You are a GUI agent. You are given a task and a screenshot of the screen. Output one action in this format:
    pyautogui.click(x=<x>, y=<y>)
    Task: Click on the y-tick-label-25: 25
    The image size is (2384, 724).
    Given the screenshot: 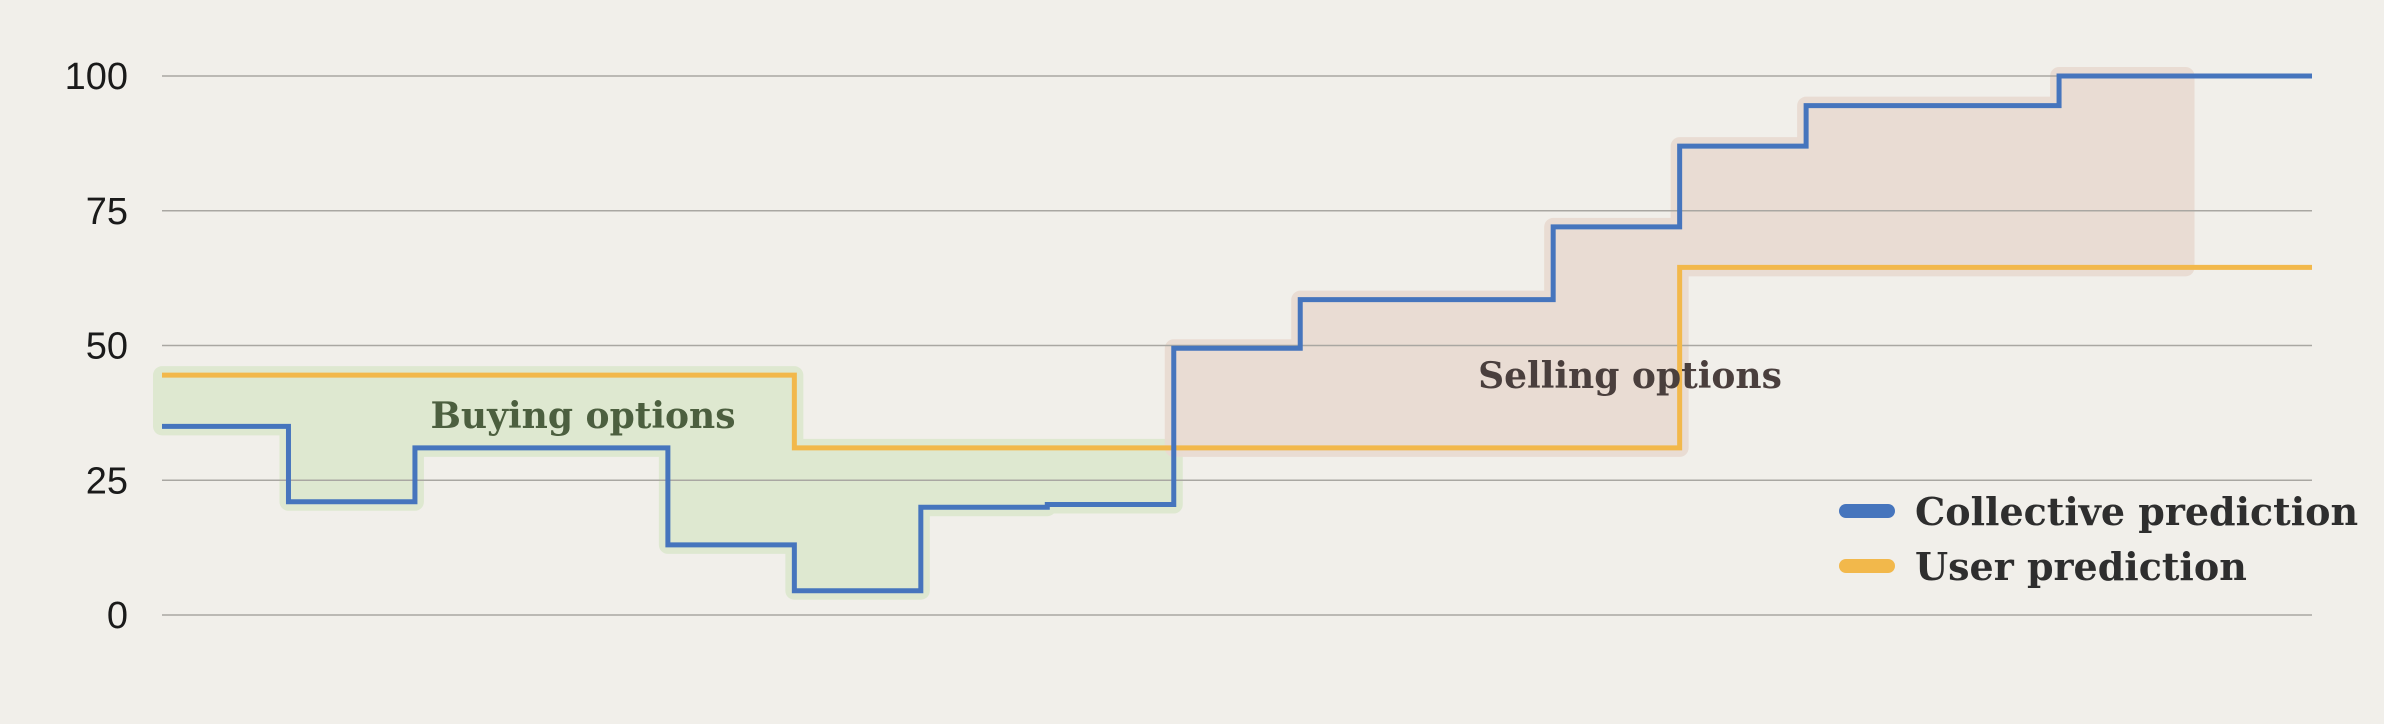 What is the action you would take?
    pyautogui.click(x=107, y=481)
    